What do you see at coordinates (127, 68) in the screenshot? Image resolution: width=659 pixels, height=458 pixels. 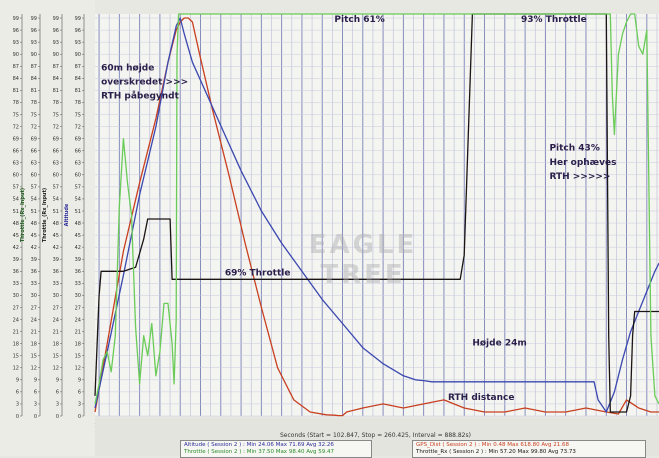 I see `annotation-label: 60m højde` at bounding box center [127, 68].